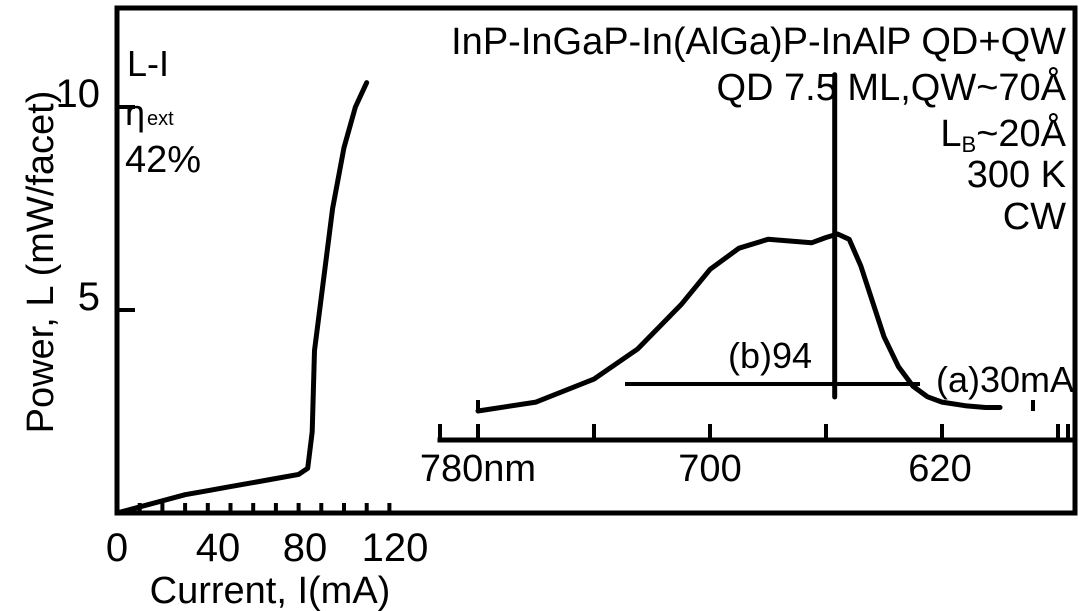  Describe the element at coordinates (939, 469) in the screenshot. I see `spectrum-tick-label-620: 620` at that location.